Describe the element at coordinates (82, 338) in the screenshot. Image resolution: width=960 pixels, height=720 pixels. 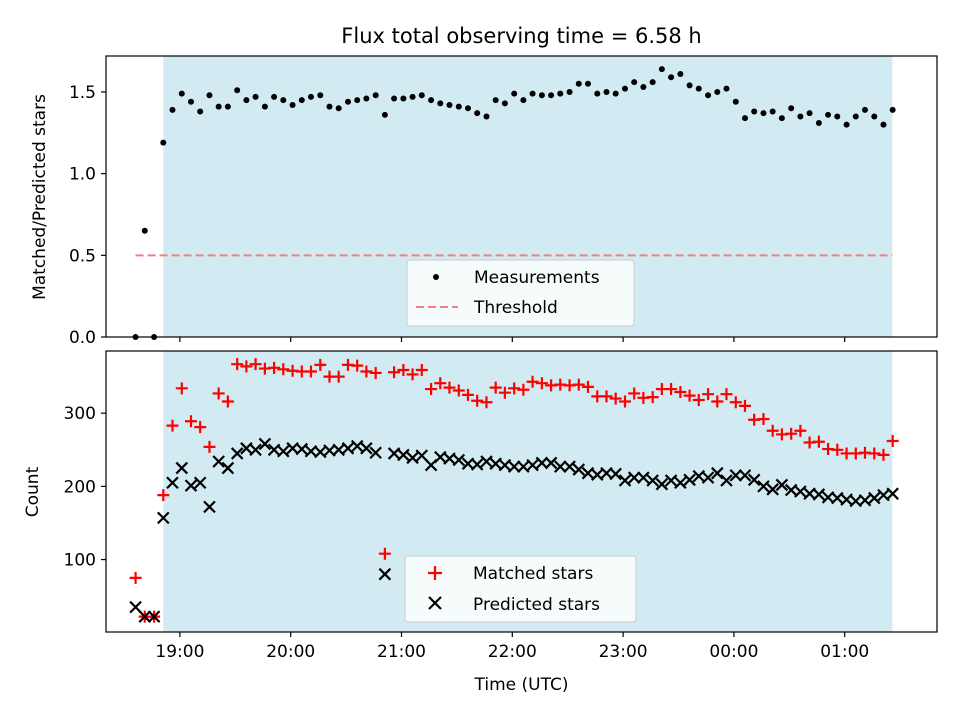
I see `ratio-y-tick-label: 0.0` at that location.